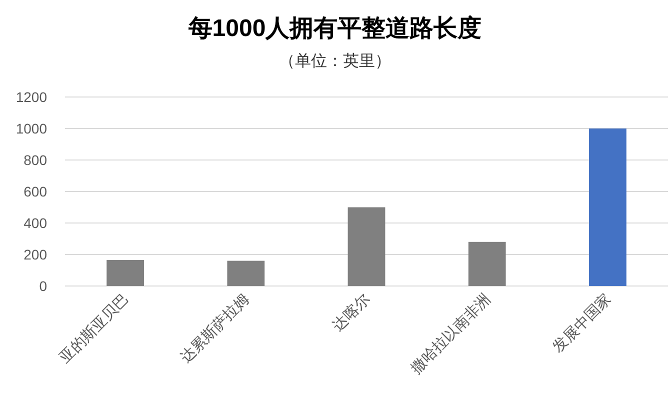 The image size is (671, 404). I want to click on x-tick-label: 达累斯萨拉姆, so click(215, 328).